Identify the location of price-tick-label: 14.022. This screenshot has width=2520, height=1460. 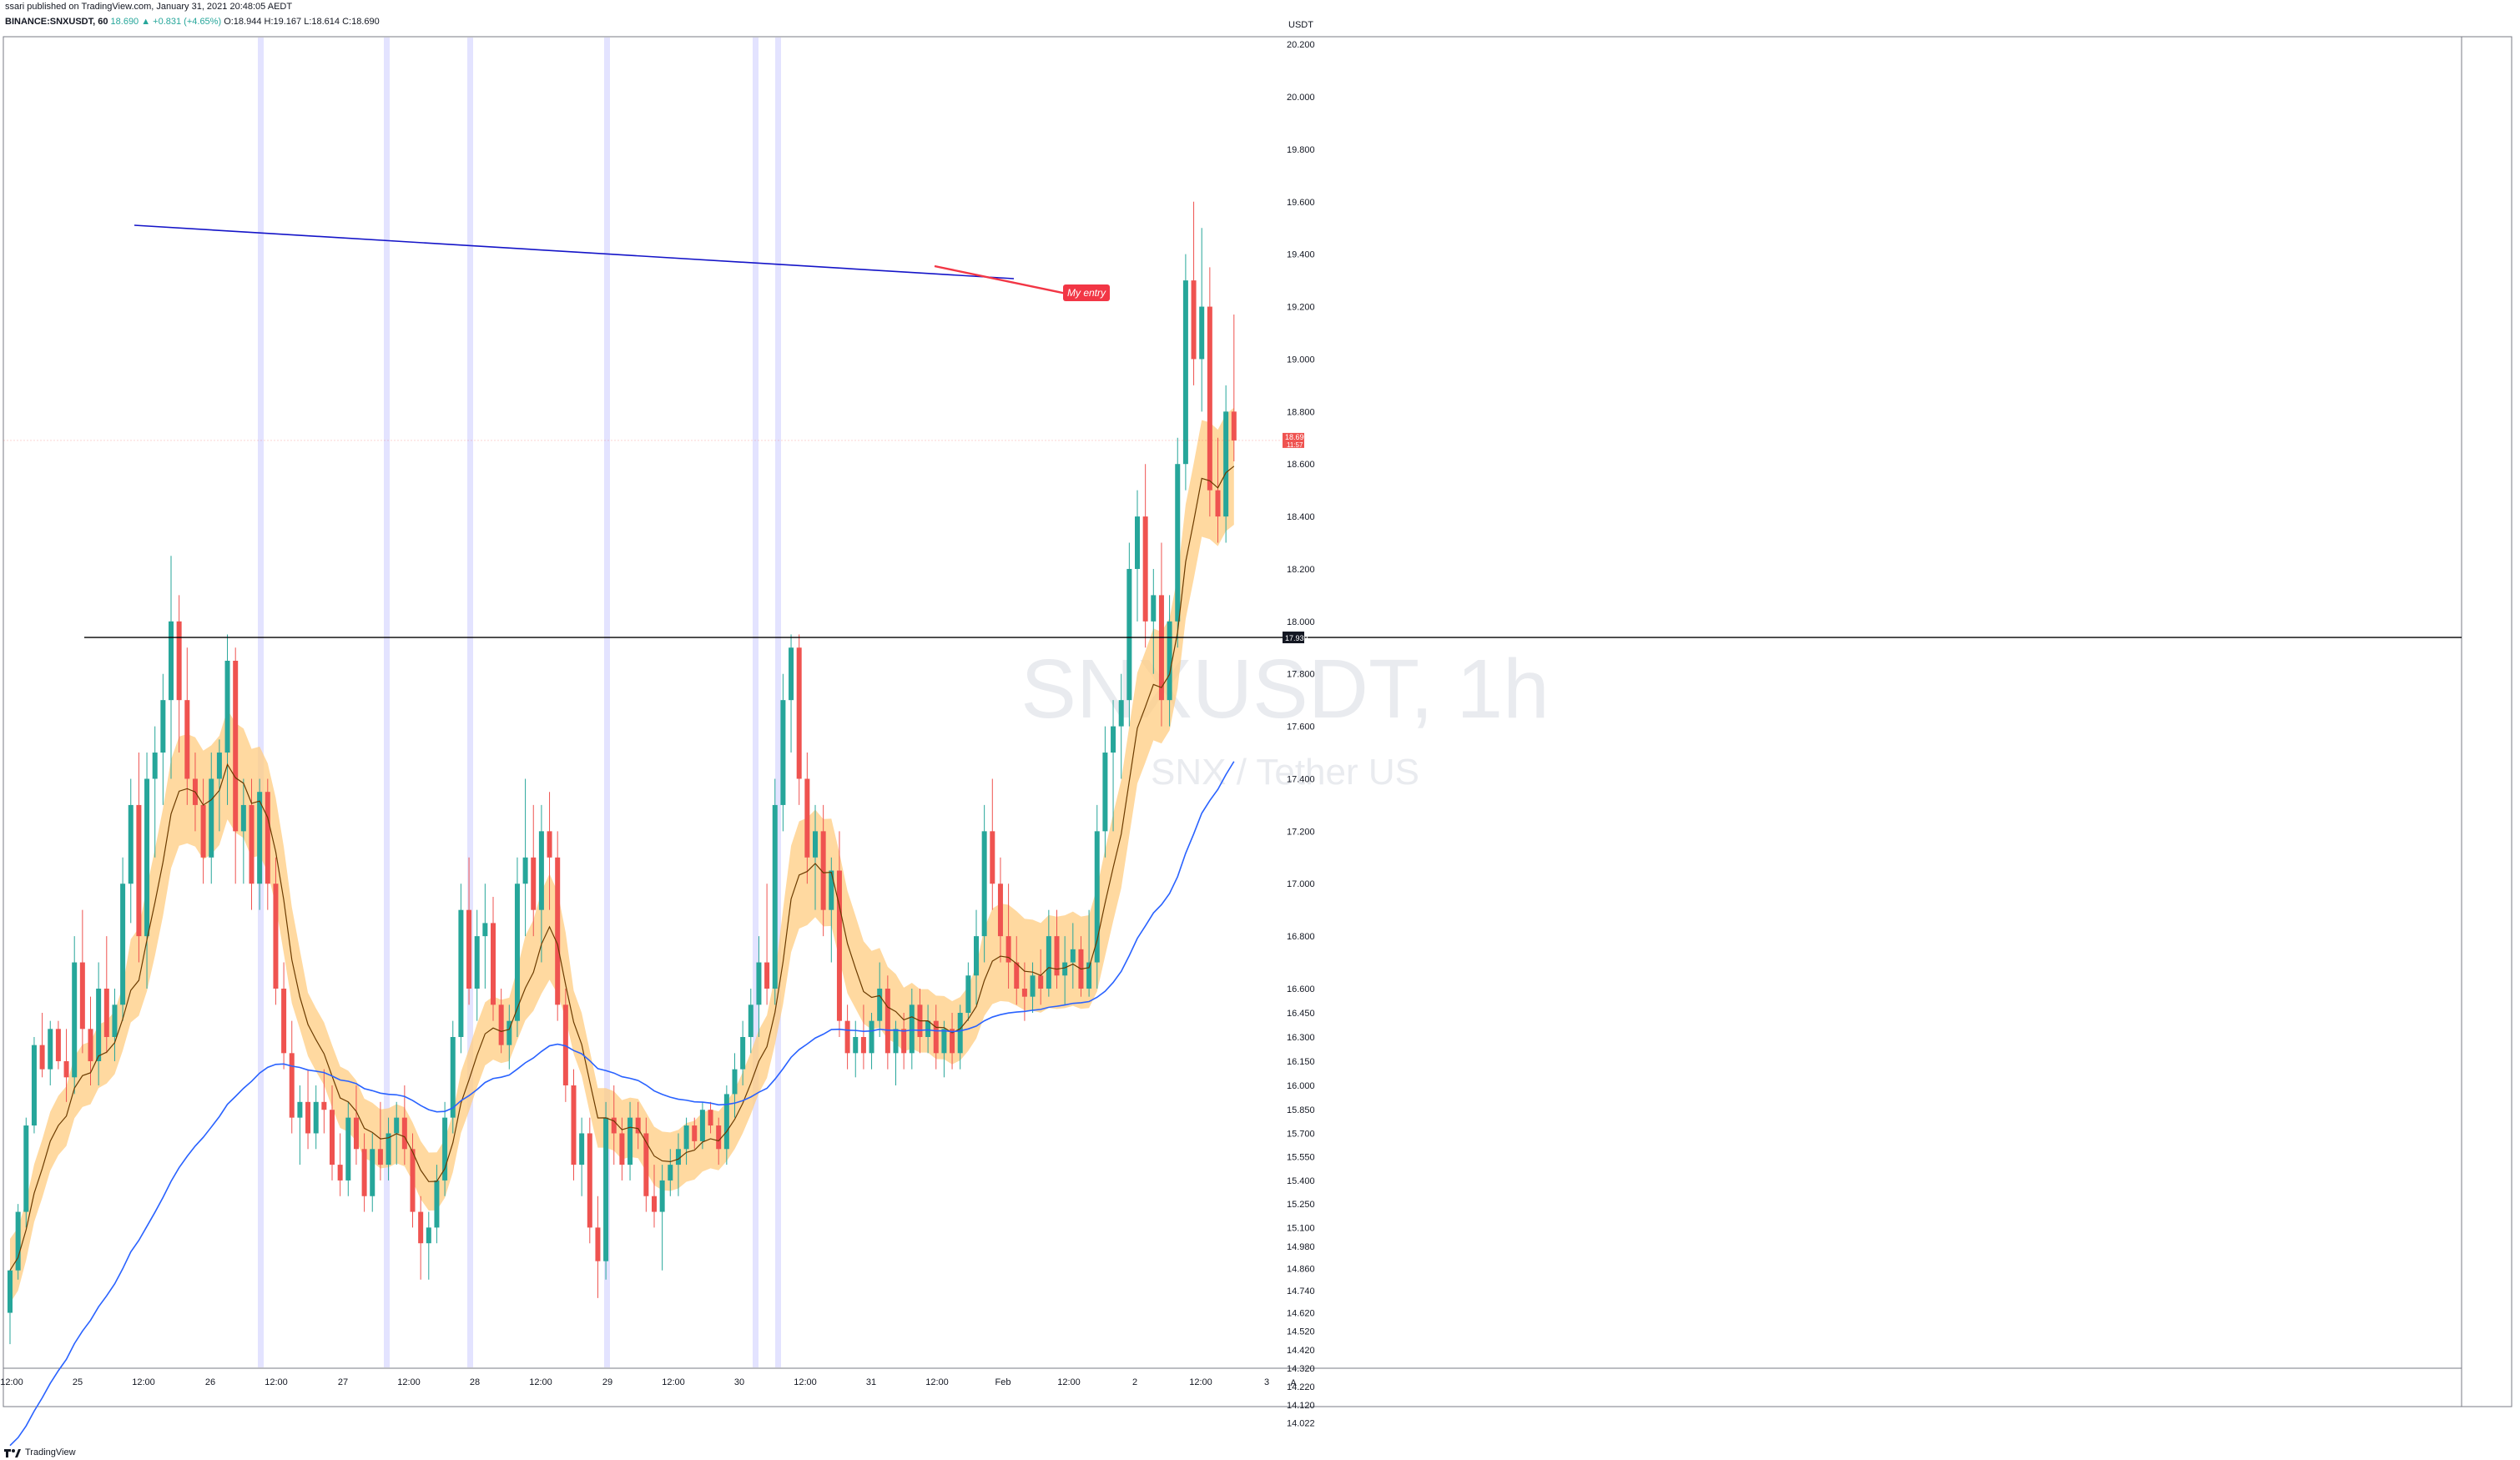
(1301, 1424).